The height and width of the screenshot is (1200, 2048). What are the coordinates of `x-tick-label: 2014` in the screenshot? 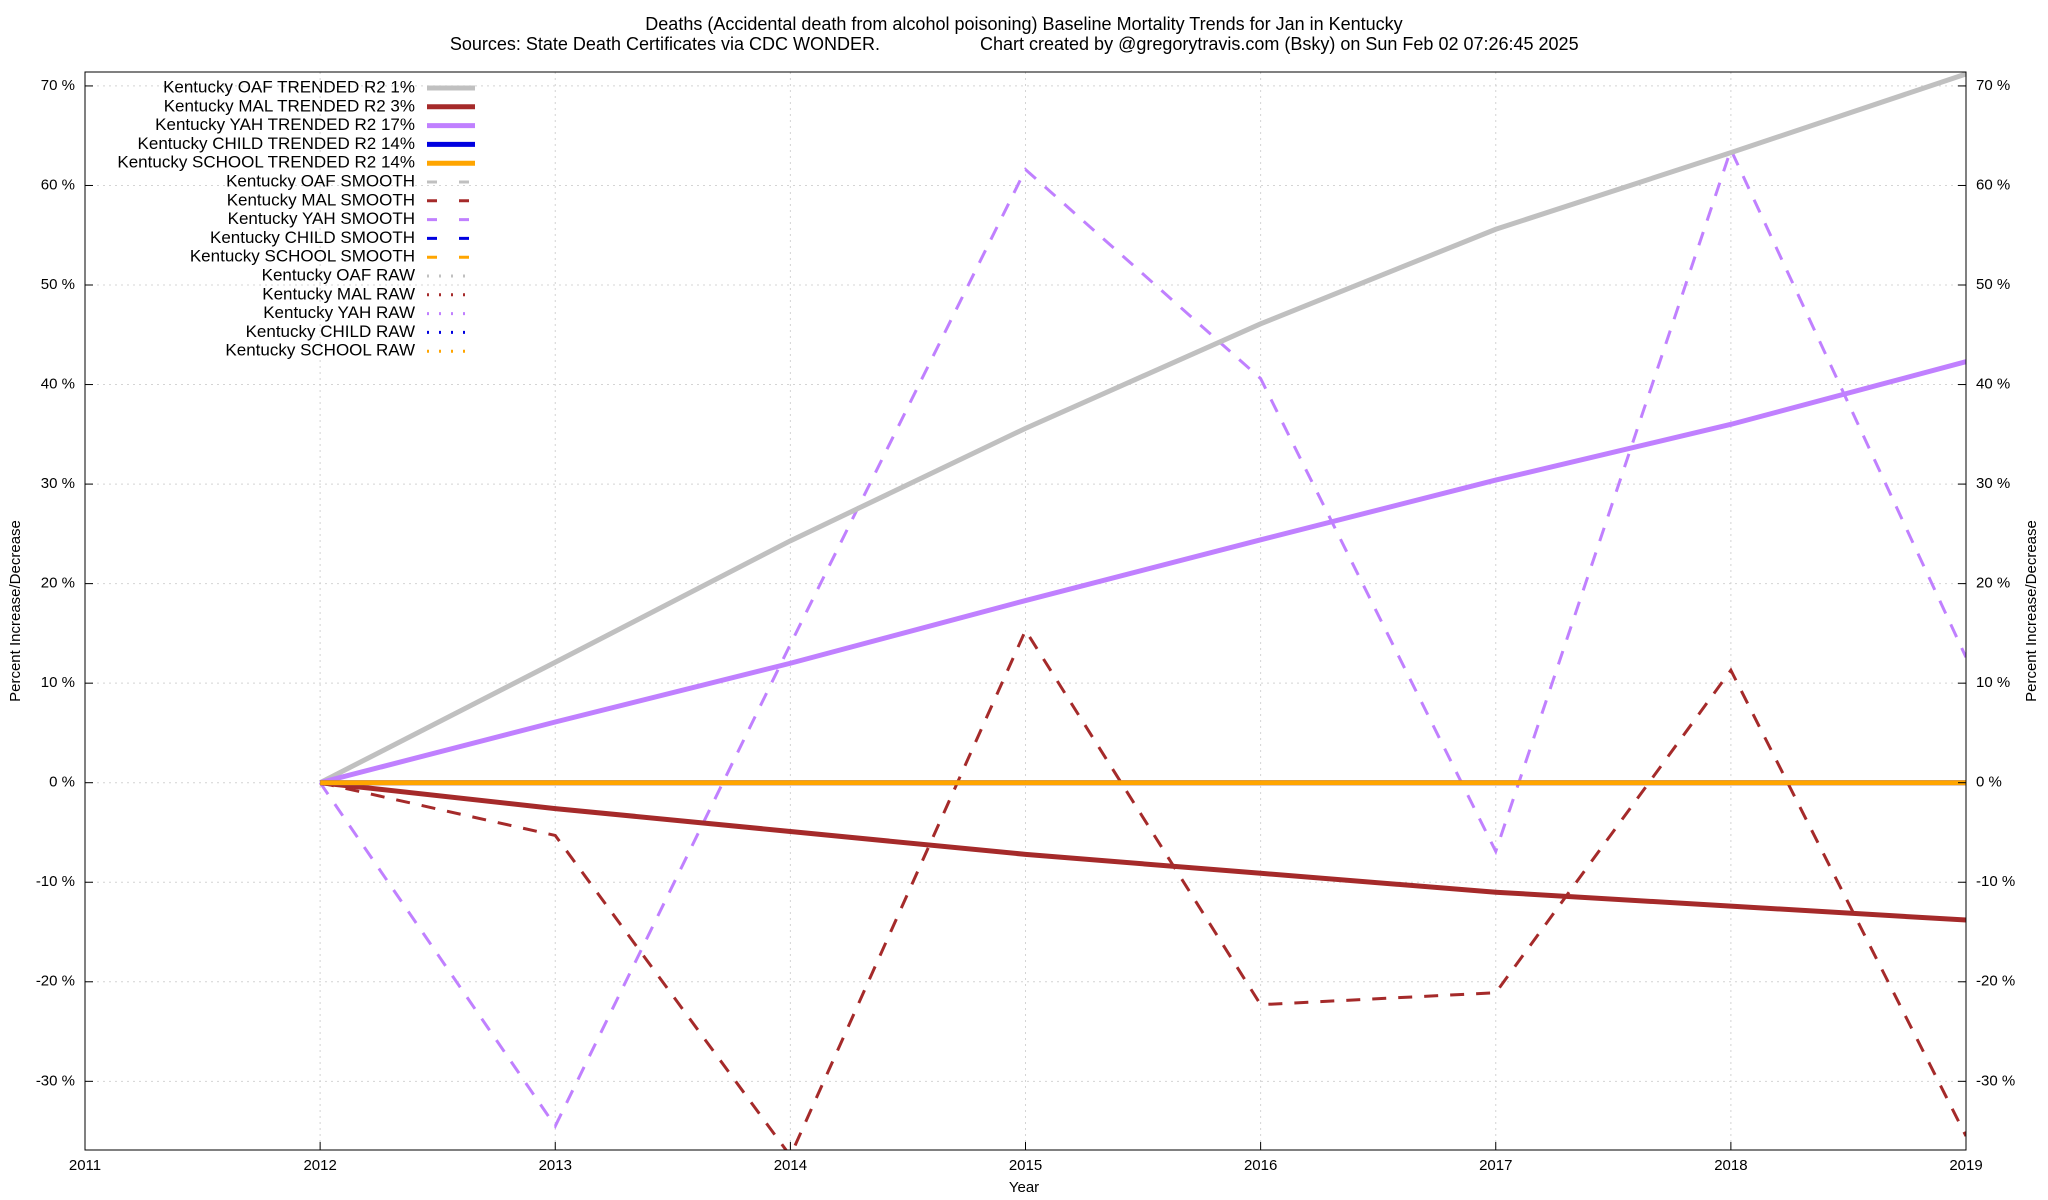 It's located at (790, 1165).